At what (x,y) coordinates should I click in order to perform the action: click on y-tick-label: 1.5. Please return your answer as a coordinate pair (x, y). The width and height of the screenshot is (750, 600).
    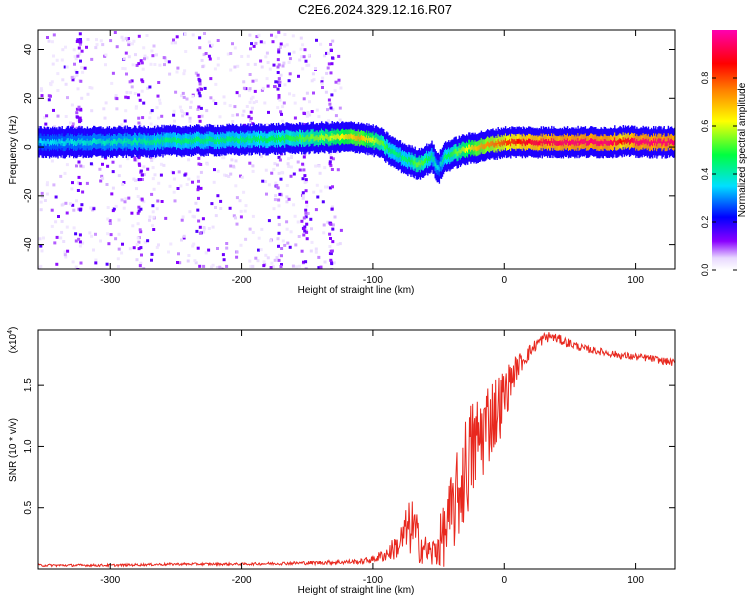
    Looking at the image, I should click on (28, 385).